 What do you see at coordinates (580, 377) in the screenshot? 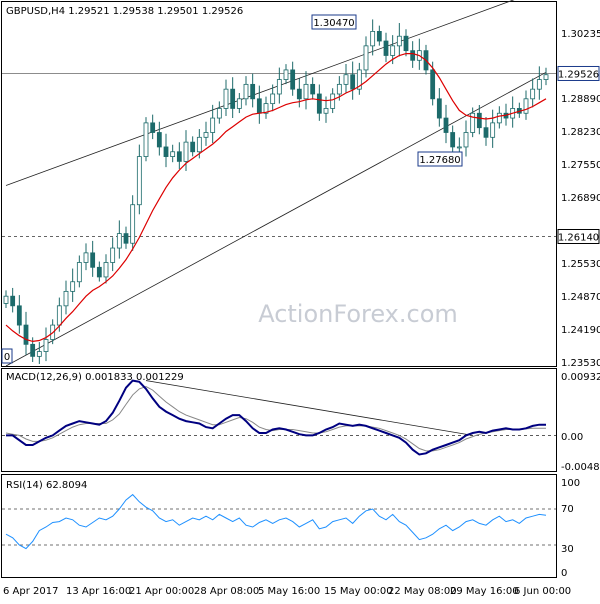
I see `macd-tick-label: 0.009321` at bounding box center [580, 377].